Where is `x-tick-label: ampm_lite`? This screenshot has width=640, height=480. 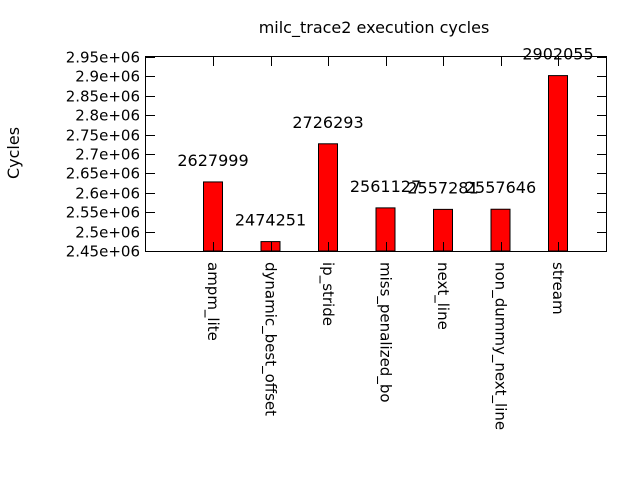 x-tick-label: ampm_lite is located at coordinates (212, 301).